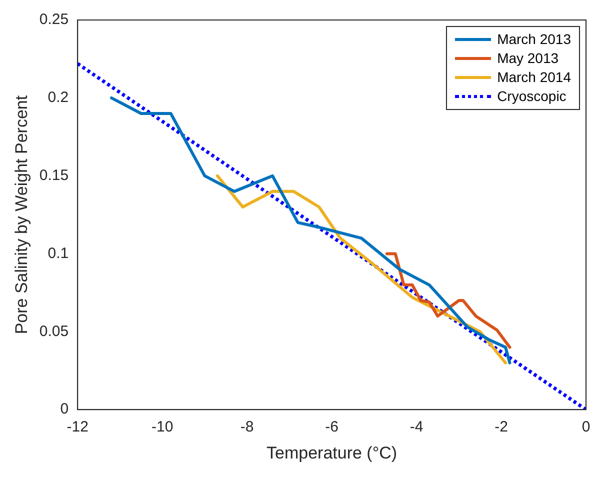 The height and width of the screenshot is (477, 607). I want to click on y-tick-label: 0.15, so click(54, 175).